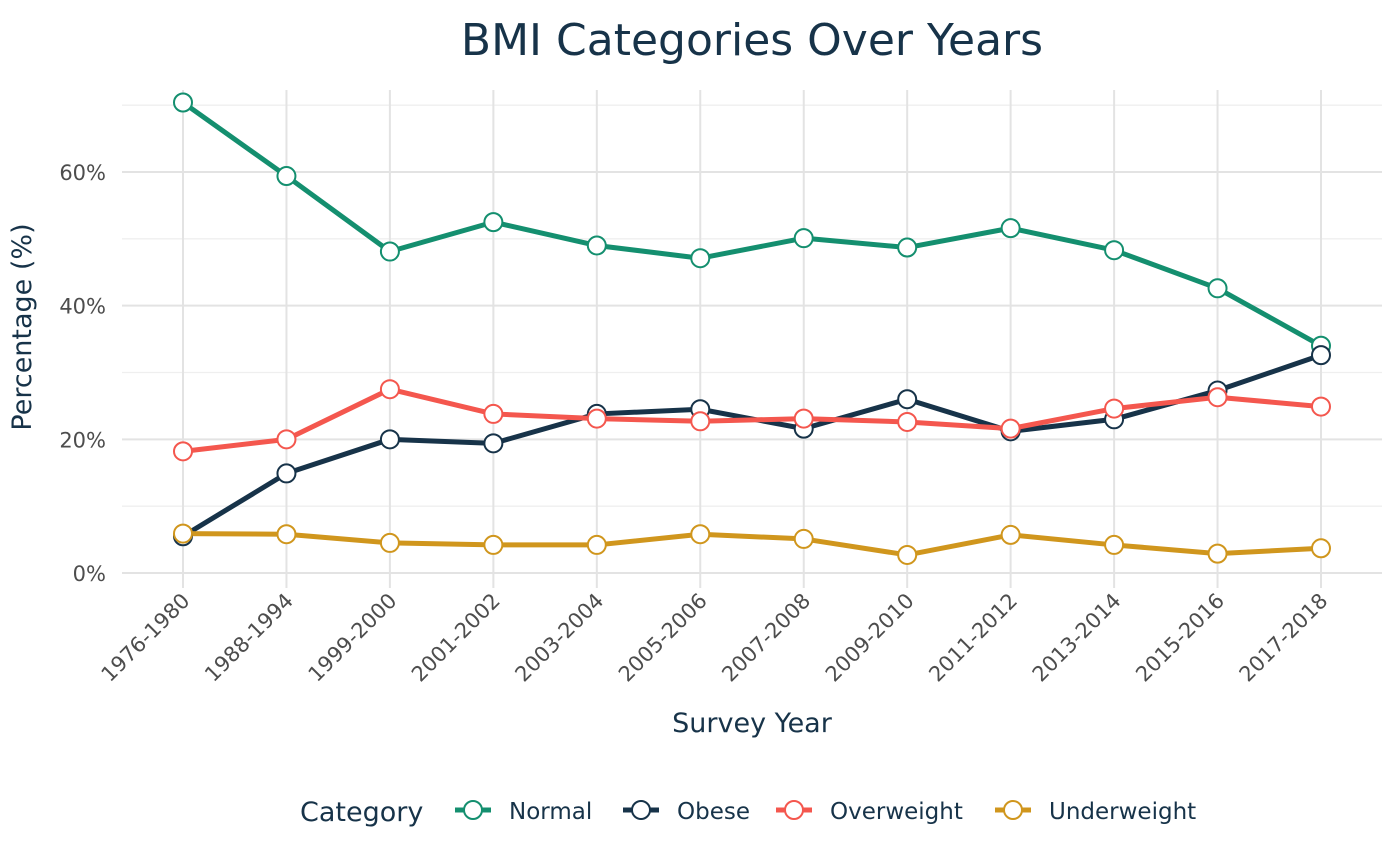 The image size is (1400, 865). What do you see at coordinates (82, 373) in the screenshot?
I see `y-axis-ticks: 0% 20% 40% 60%` at bounding box center [82, 373].